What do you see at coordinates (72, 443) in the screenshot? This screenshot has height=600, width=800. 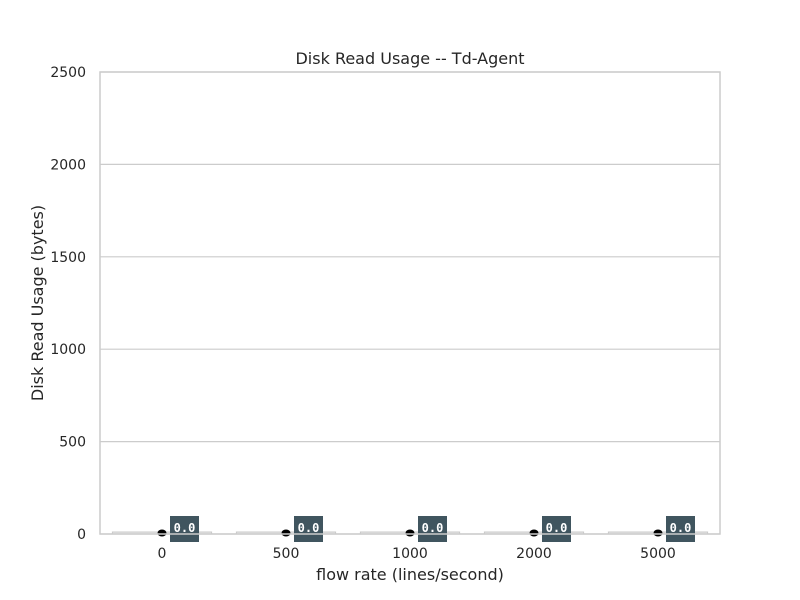 I see `y-tick-label: 500` at bounding box center [72, 443].